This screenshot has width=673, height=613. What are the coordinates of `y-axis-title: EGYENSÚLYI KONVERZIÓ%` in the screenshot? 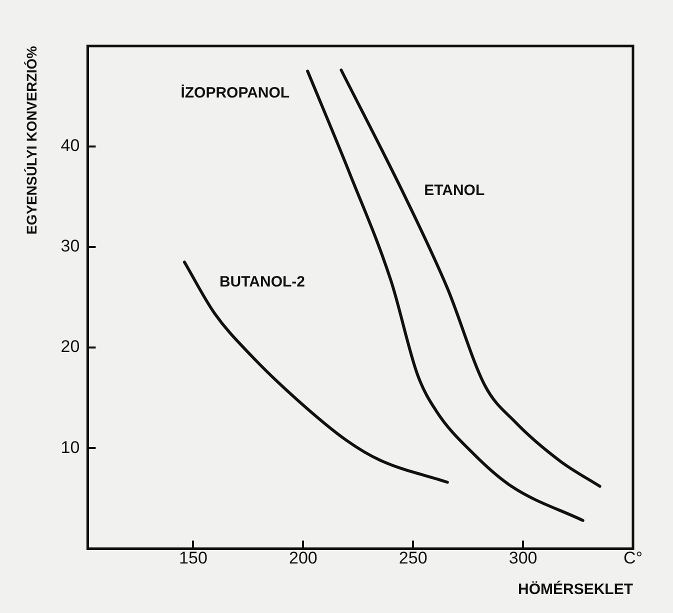 It's located at (31, 140).